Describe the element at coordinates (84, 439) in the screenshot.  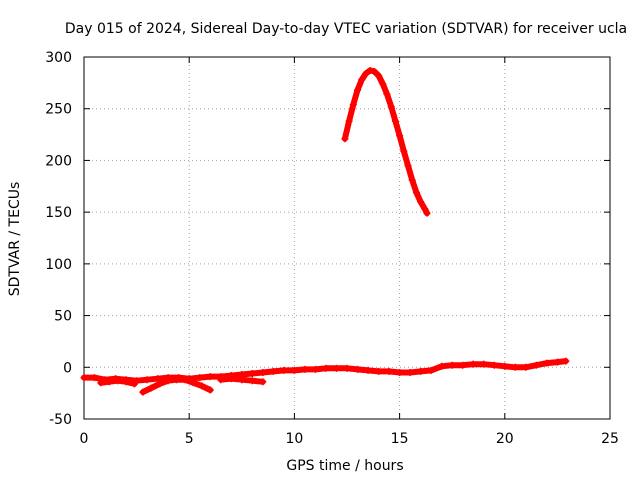
I see `x-tick-label: 0` at that location.